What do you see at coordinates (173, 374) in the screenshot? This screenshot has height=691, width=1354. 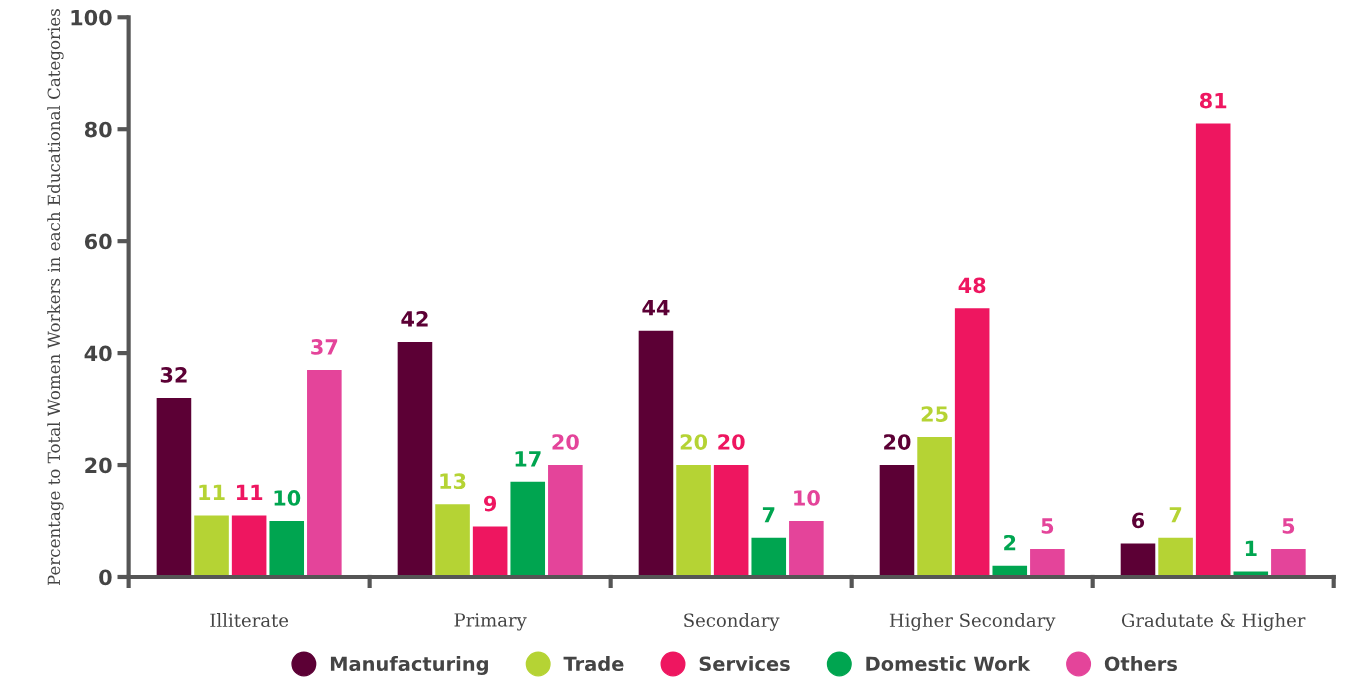 I see `data-label: 32` at bounding box center [173, 374].